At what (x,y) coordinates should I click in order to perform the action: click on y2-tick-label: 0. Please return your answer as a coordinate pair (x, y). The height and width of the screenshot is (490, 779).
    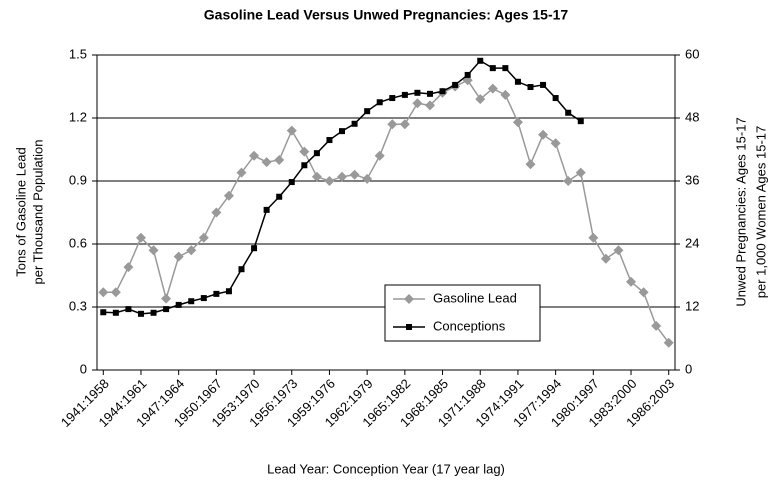
    Looking at the image, I should click on (688, 368).